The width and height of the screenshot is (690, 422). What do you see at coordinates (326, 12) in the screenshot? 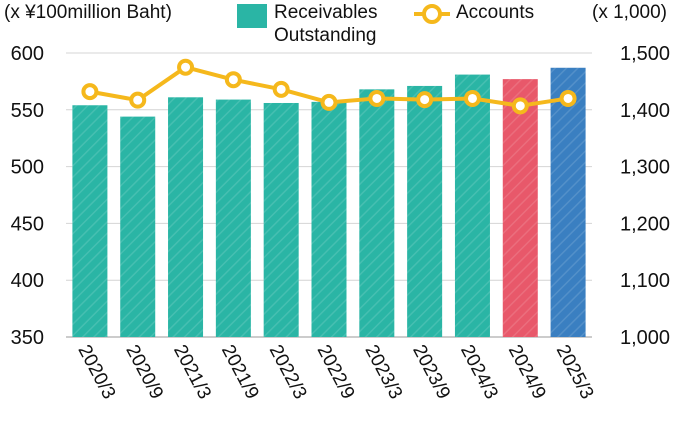
I see `legend-bar-label-line-1: Receivables` at bounding box center [326, 12].